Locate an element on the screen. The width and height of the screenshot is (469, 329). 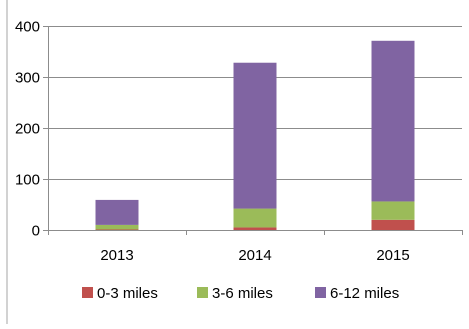
y-tick-label-400: 400 is located at coordinates (27, 27).